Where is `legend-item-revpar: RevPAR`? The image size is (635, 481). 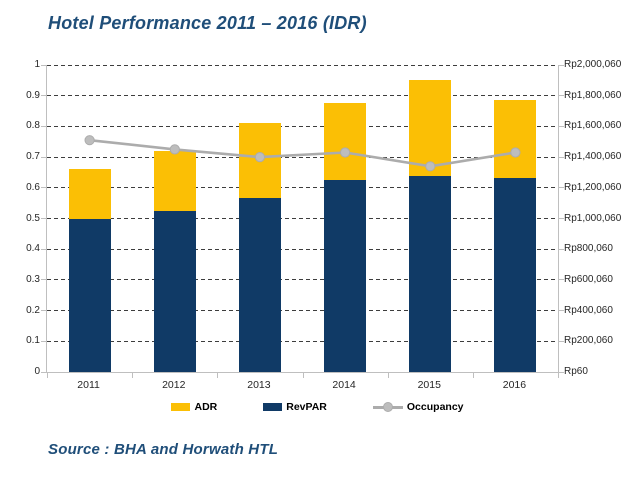 legend-item-revpar: RevPAR is located at coordinates (295, 407).